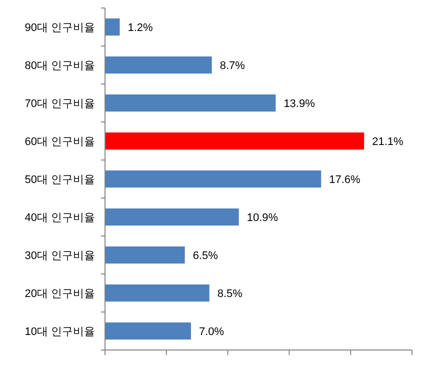 The image size is (434, 365). I want to click on data-label: 7.0%, so click(211, 332).